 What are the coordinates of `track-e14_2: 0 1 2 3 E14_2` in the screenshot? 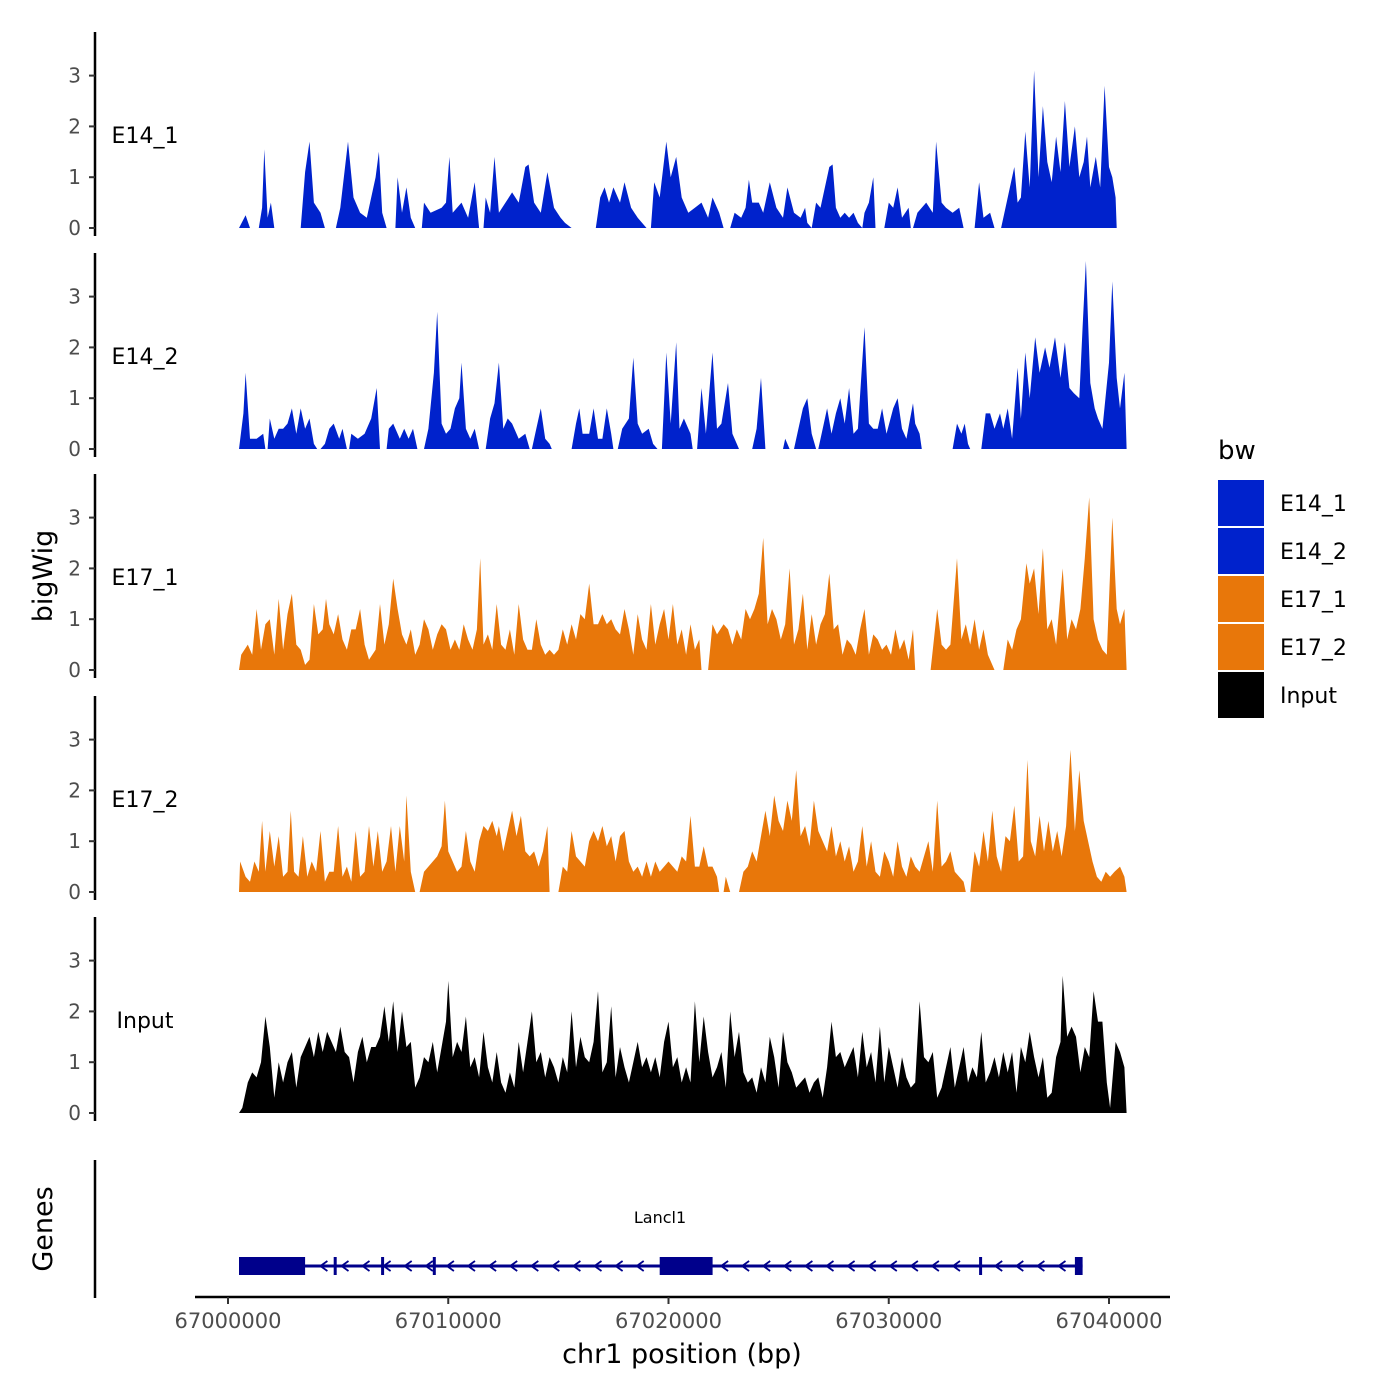 It's located at (597, 357).